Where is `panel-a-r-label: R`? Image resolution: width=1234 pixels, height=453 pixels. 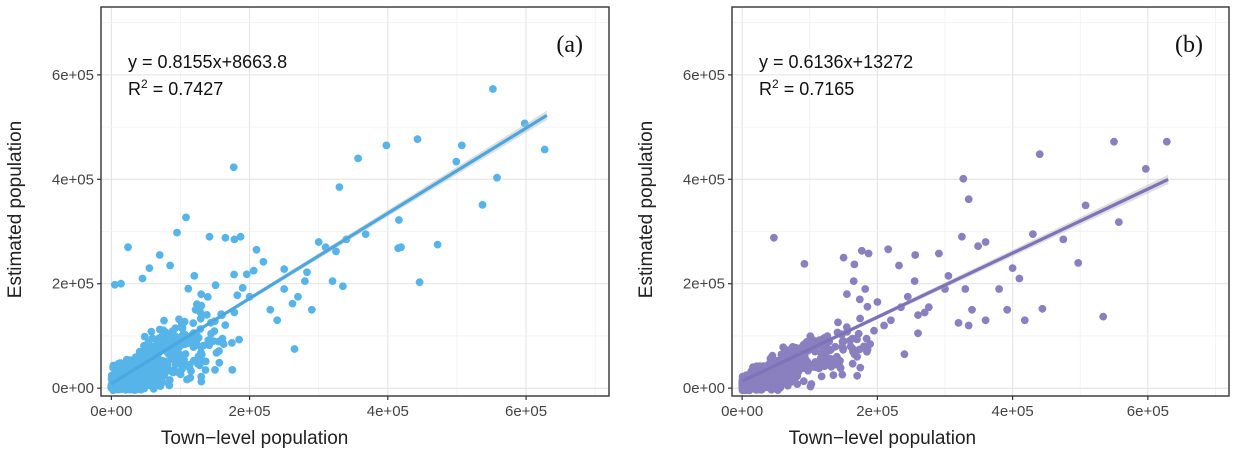 panel-a-r-label: R is located at coordinates (134, 89).